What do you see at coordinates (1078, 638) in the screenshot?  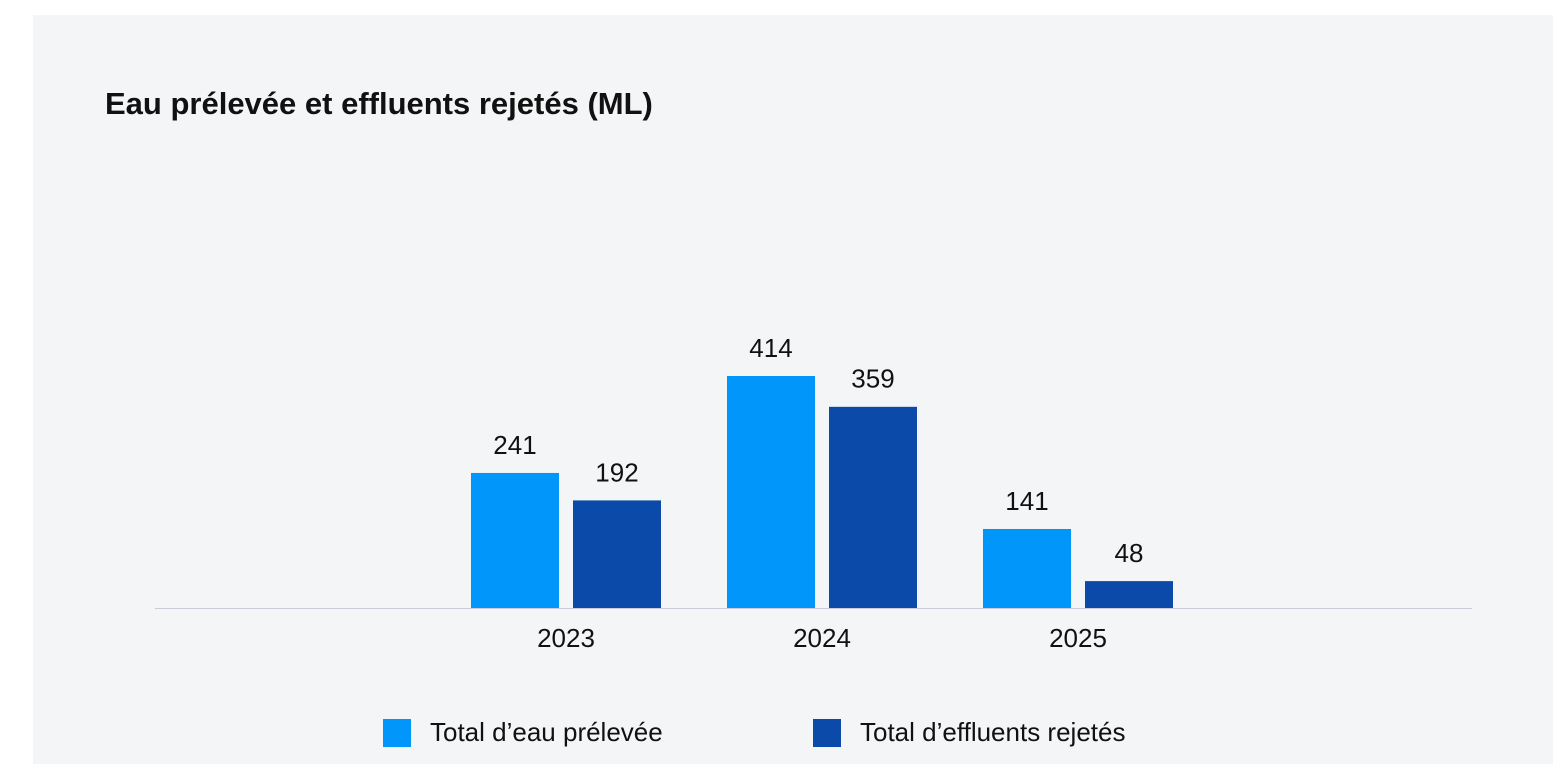 I see `x-tick-label: 2025` at bounding box center [1078, 638].